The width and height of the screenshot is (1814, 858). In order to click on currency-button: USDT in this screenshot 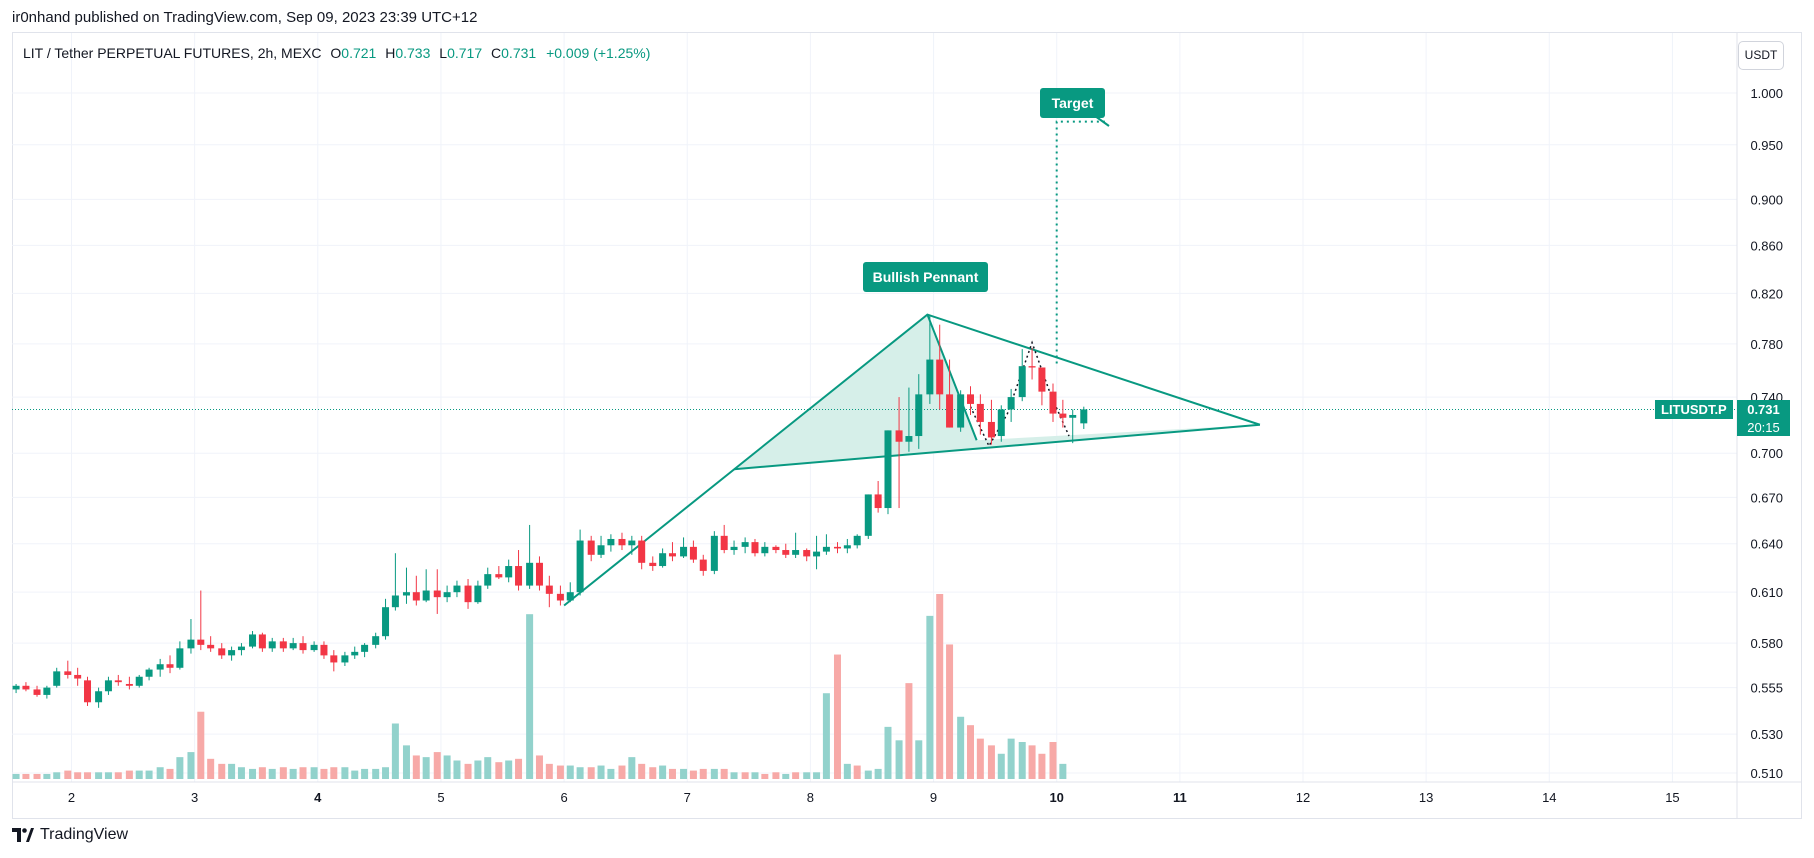, I will do `click(1761, 55)`.